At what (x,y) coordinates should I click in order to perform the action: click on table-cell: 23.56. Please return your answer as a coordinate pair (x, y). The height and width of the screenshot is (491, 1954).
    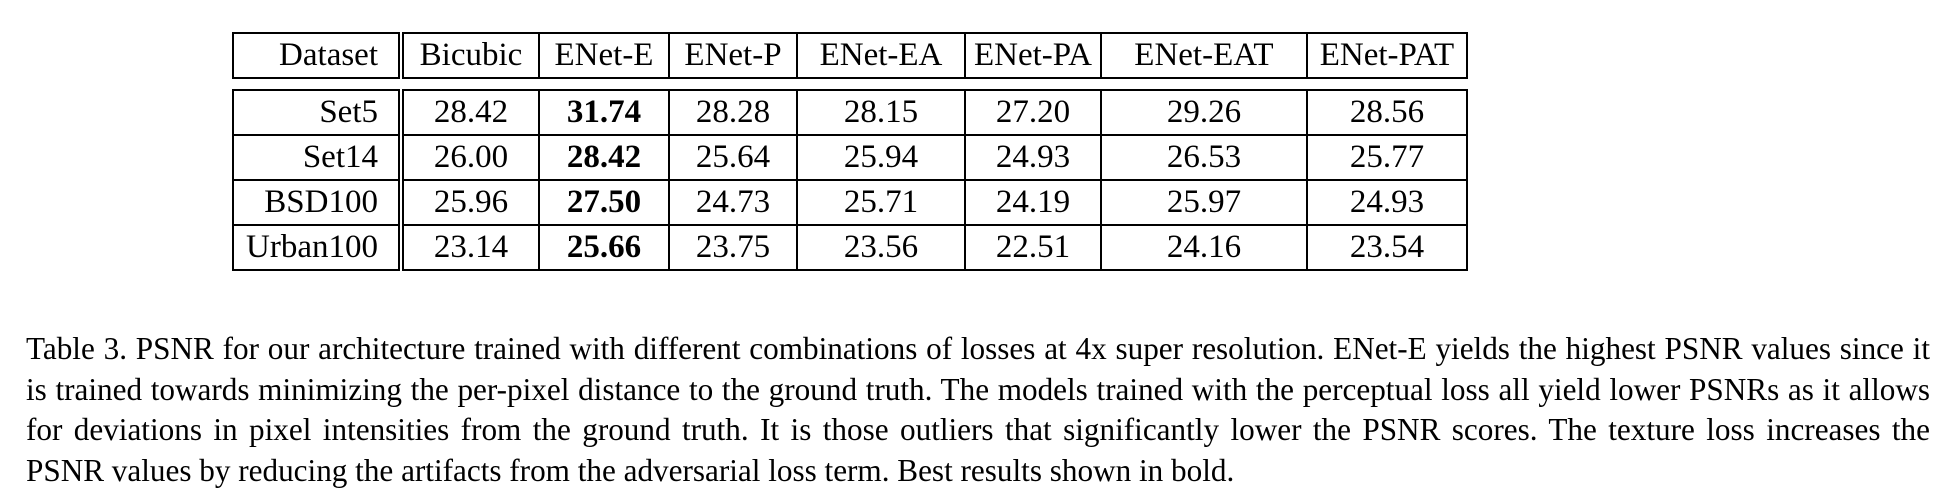
    Looking at the image, I should click on (881, 247).